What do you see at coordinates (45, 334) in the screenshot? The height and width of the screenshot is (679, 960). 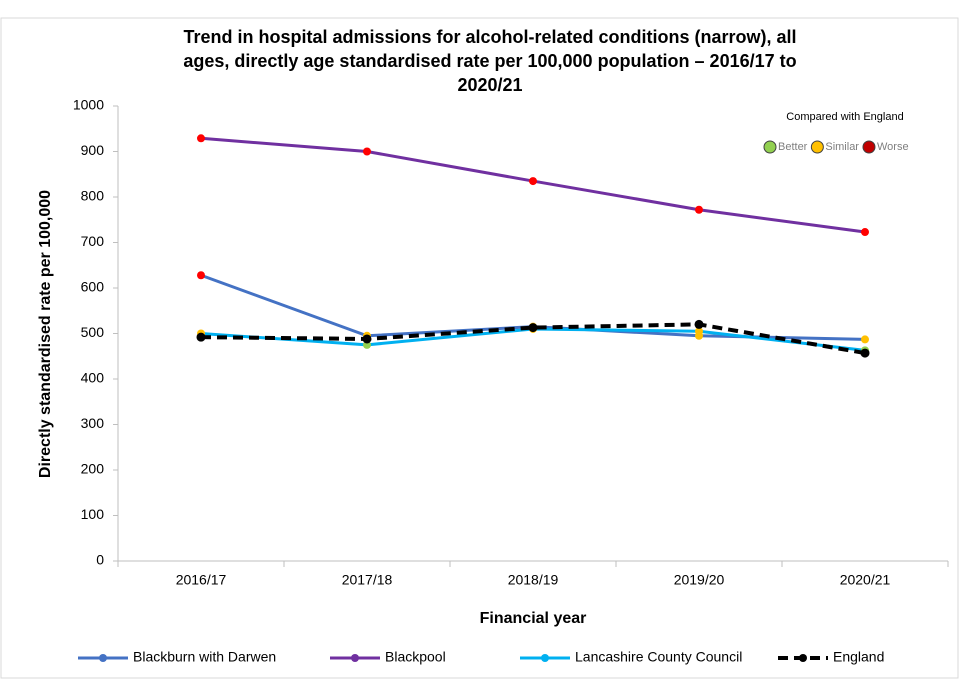 I see `y-axis-label: Directly standardised rate per 100,000` at bounding box center [45, 334].